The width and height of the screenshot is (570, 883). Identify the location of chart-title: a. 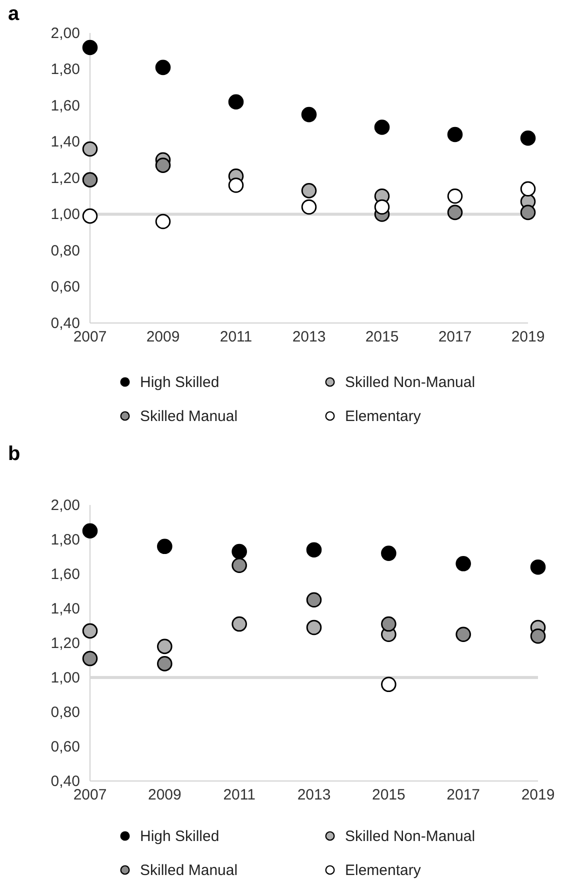
(14, 14).